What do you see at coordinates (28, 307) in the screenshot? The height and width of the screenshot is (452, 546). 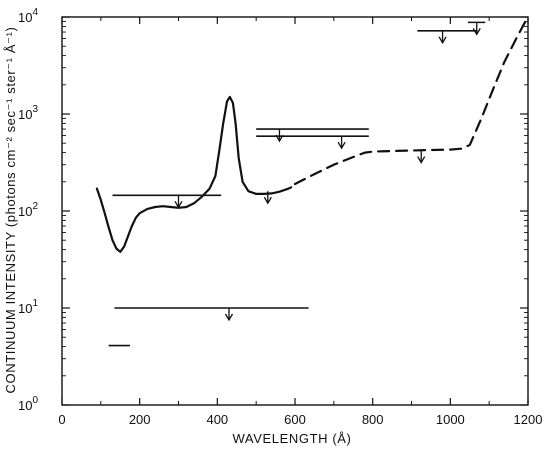 I see `y-tick-label: 10¹` at bounding box center [28, 307].